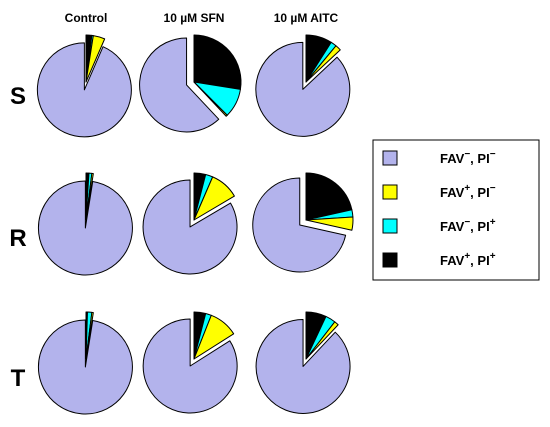 The image size is (550, 427). Describe the element at coordinates (468, 259) in the screenshot. I see `legend-label: FAV+, PI+` at that location.